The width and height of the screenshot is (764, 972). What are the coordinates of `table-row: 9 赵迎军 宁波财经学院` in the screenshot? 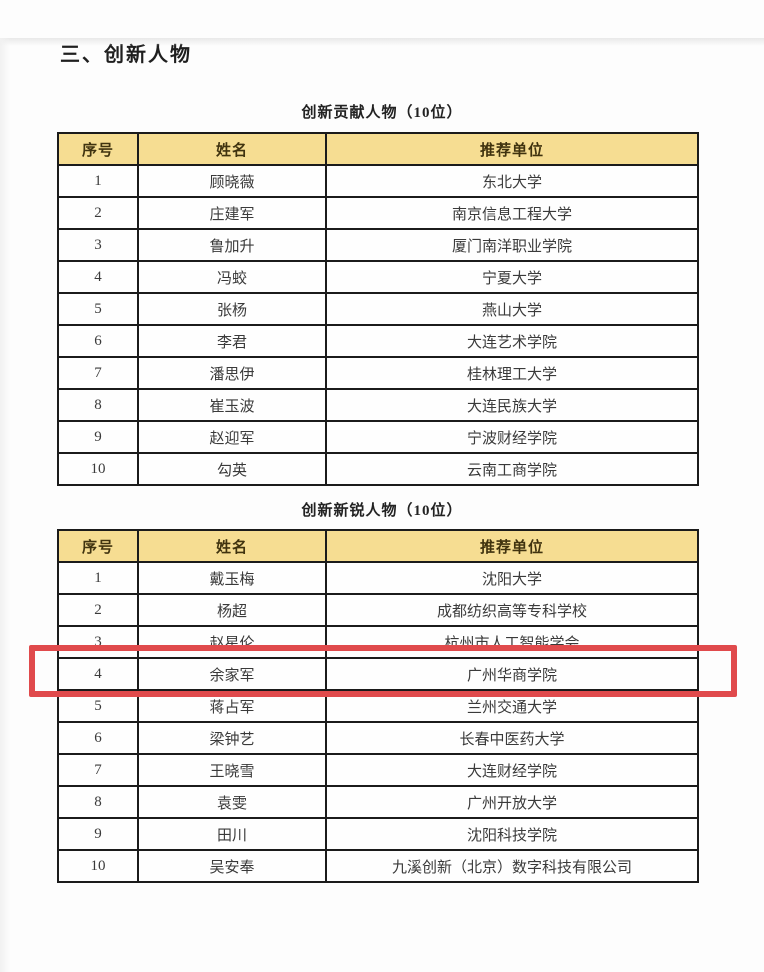 It's located at (378, 437).